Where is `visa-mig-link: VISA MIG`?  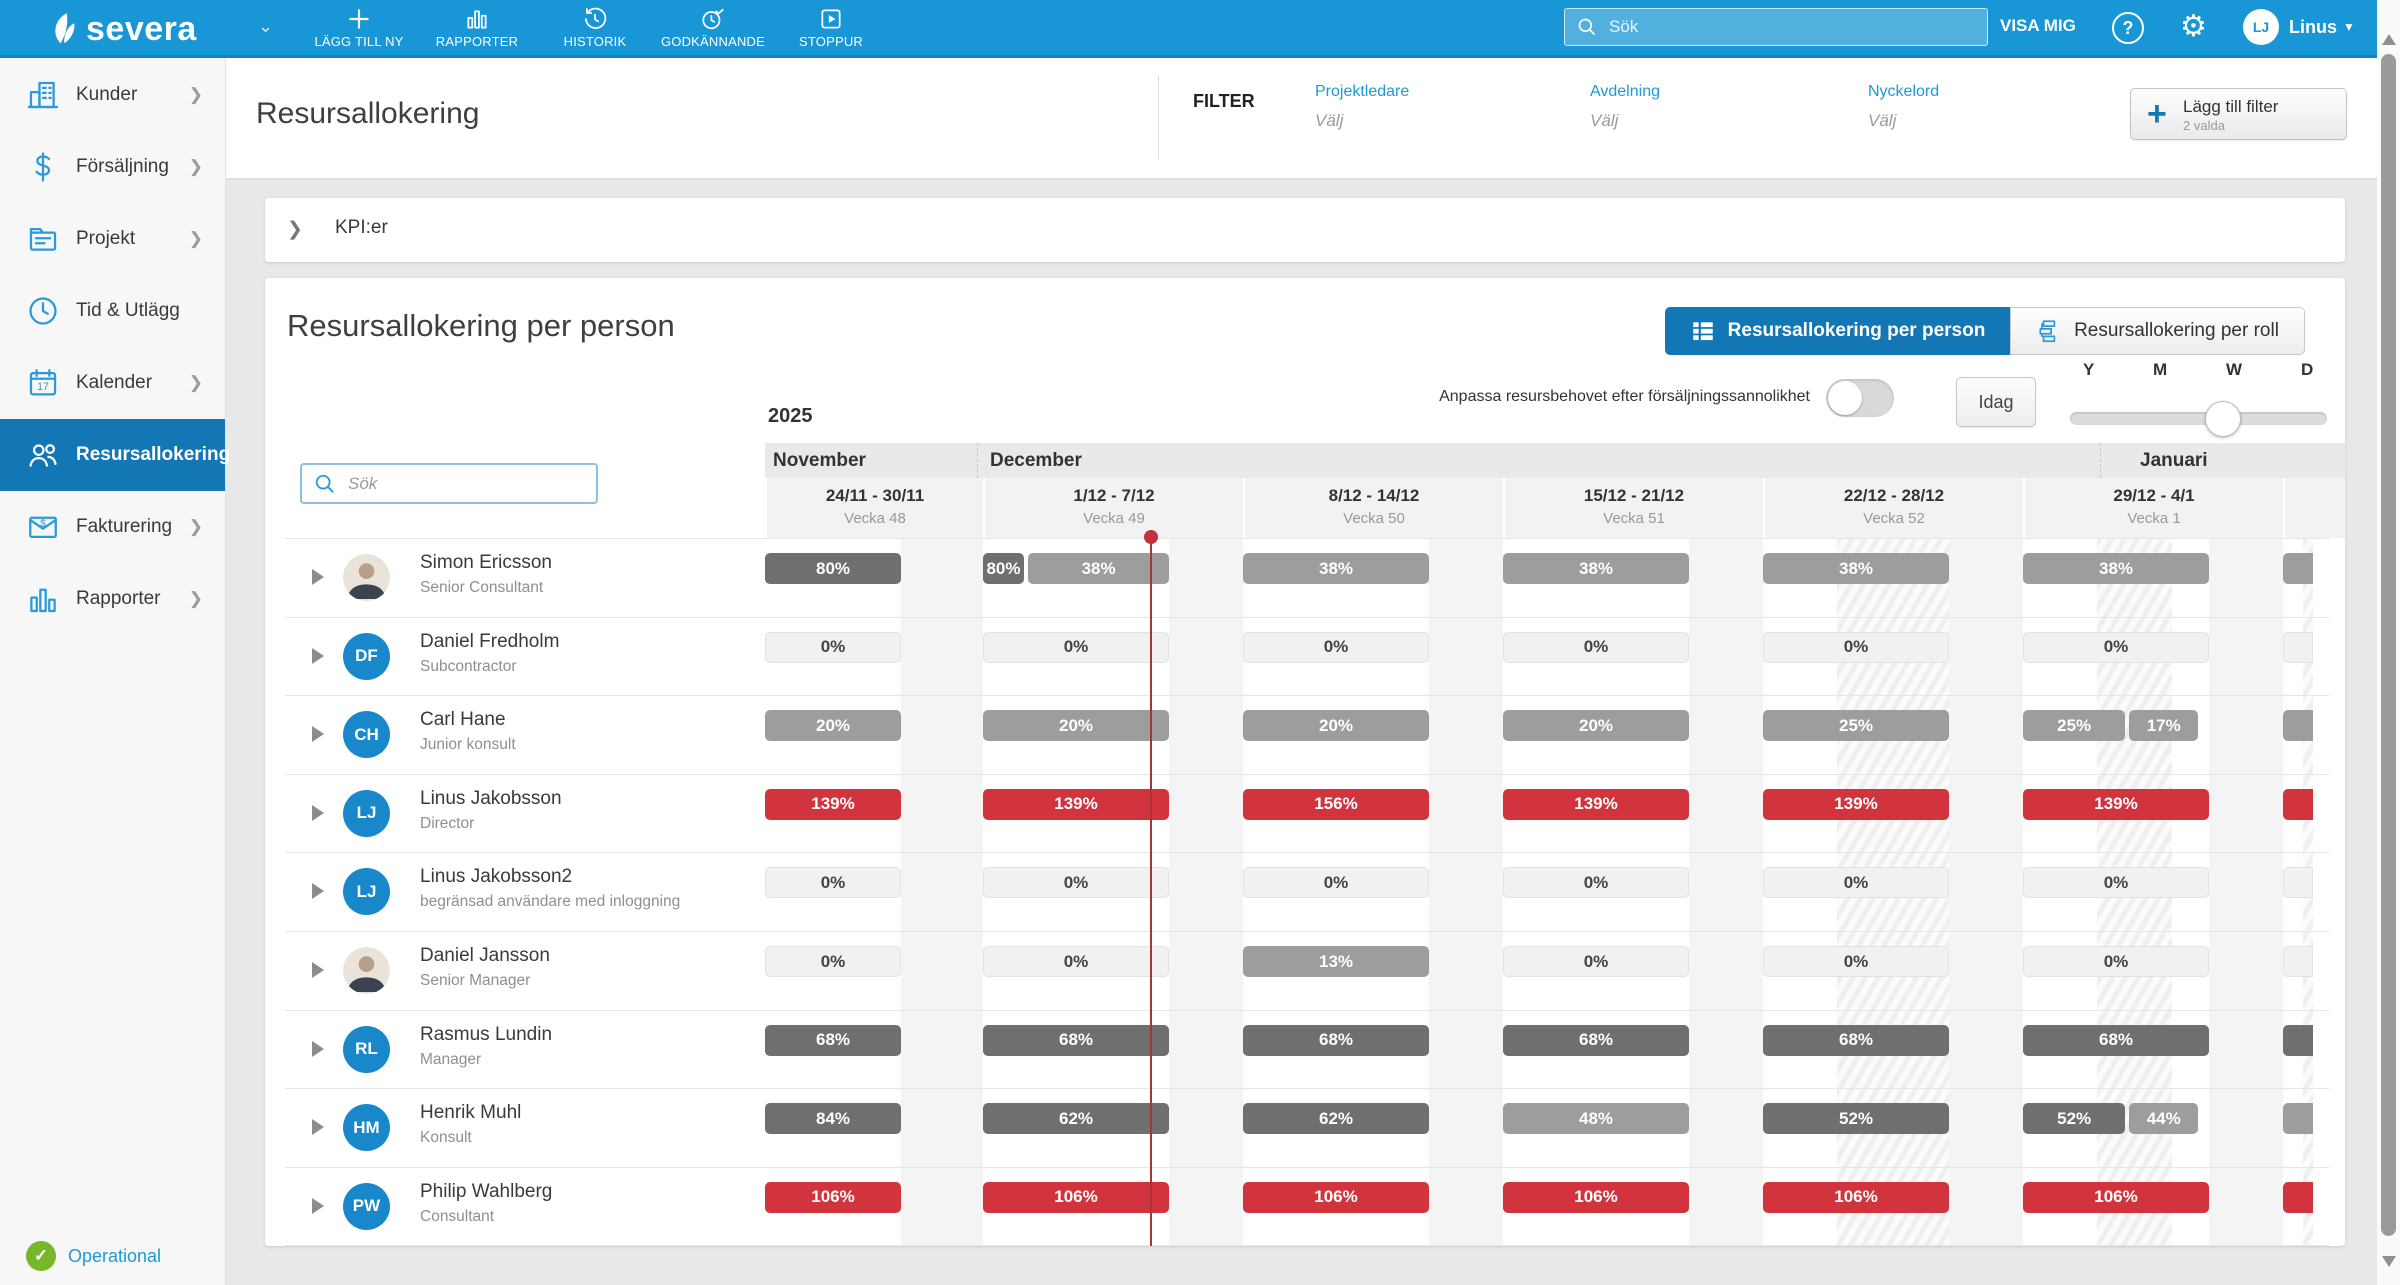
visa-mig-link: VISA MIG is located at coordinates (2038, 25).